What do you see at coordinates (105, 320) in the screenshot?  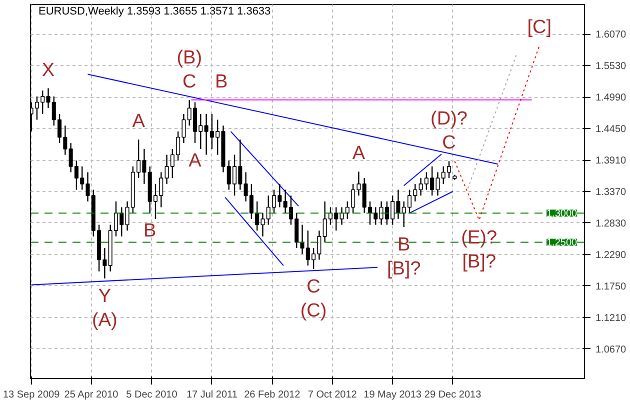 I see `annotation: (A)` at bounding box center [105, 320].